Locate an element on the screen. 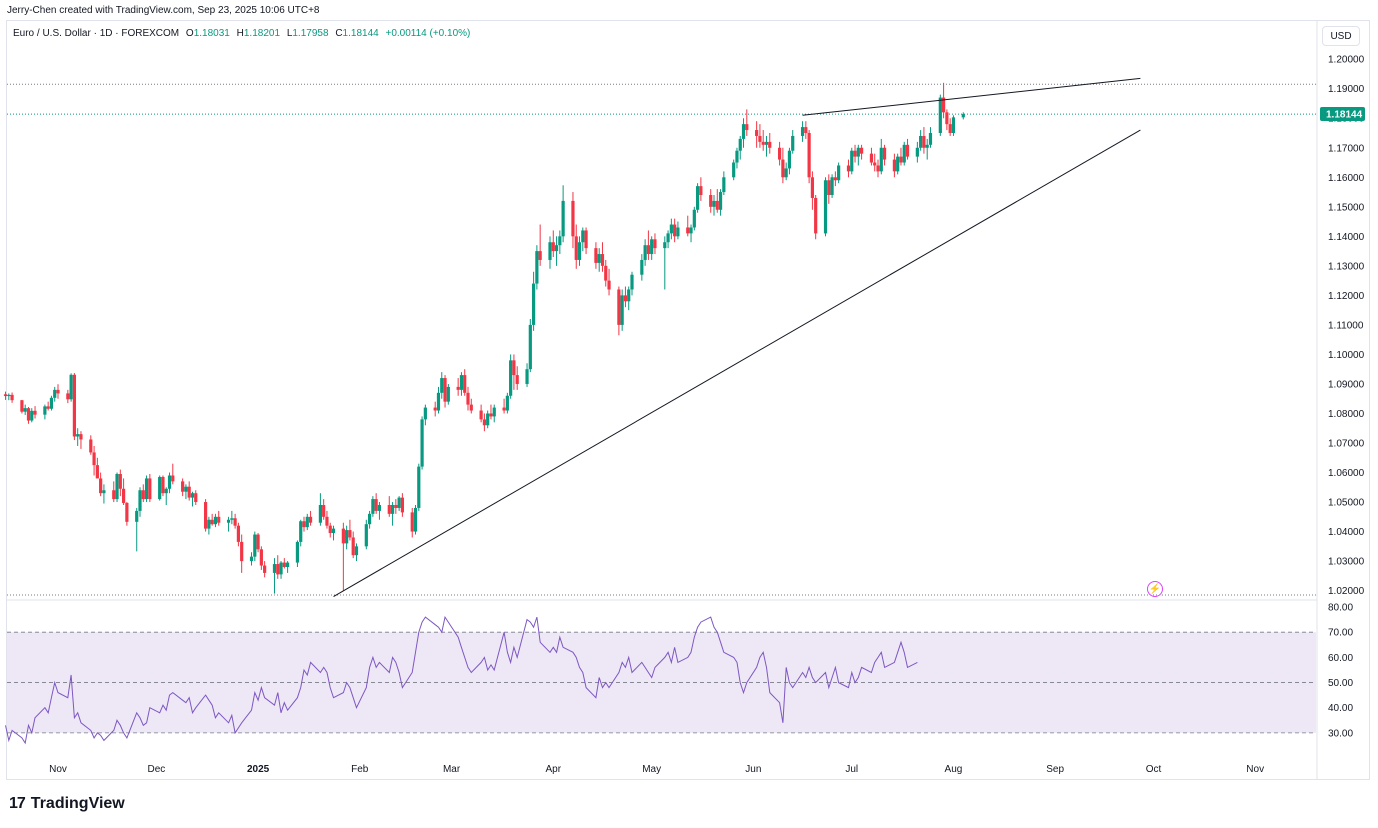 The image size is (1378, 828). time-tick-label: Feb is located at coordinates (360, 769).